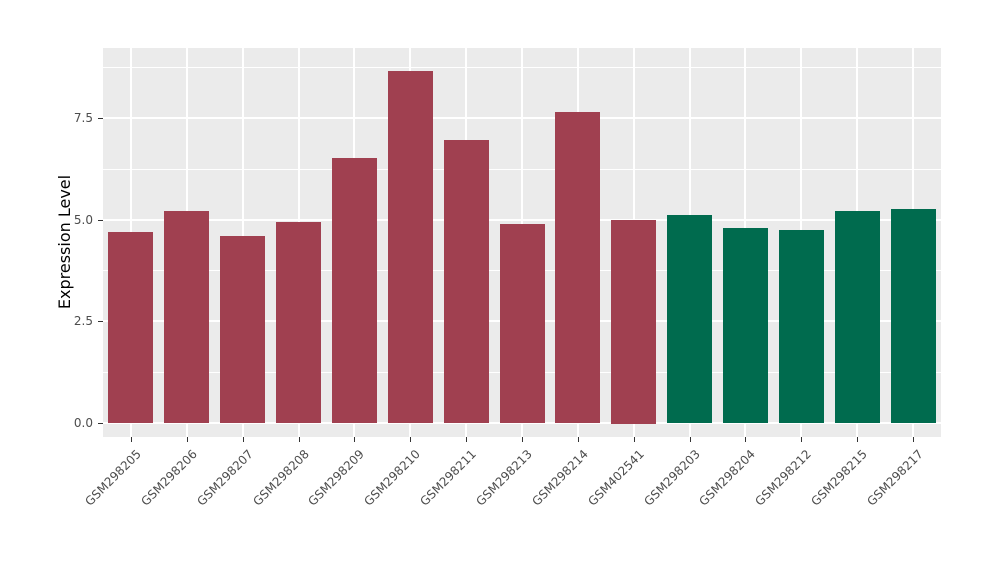 The height and width of the screenshot is (580, 1000). Describe the element at coordinates (83, 423) in the screenshot. I see `y-tick-label: 0.0` at that location.